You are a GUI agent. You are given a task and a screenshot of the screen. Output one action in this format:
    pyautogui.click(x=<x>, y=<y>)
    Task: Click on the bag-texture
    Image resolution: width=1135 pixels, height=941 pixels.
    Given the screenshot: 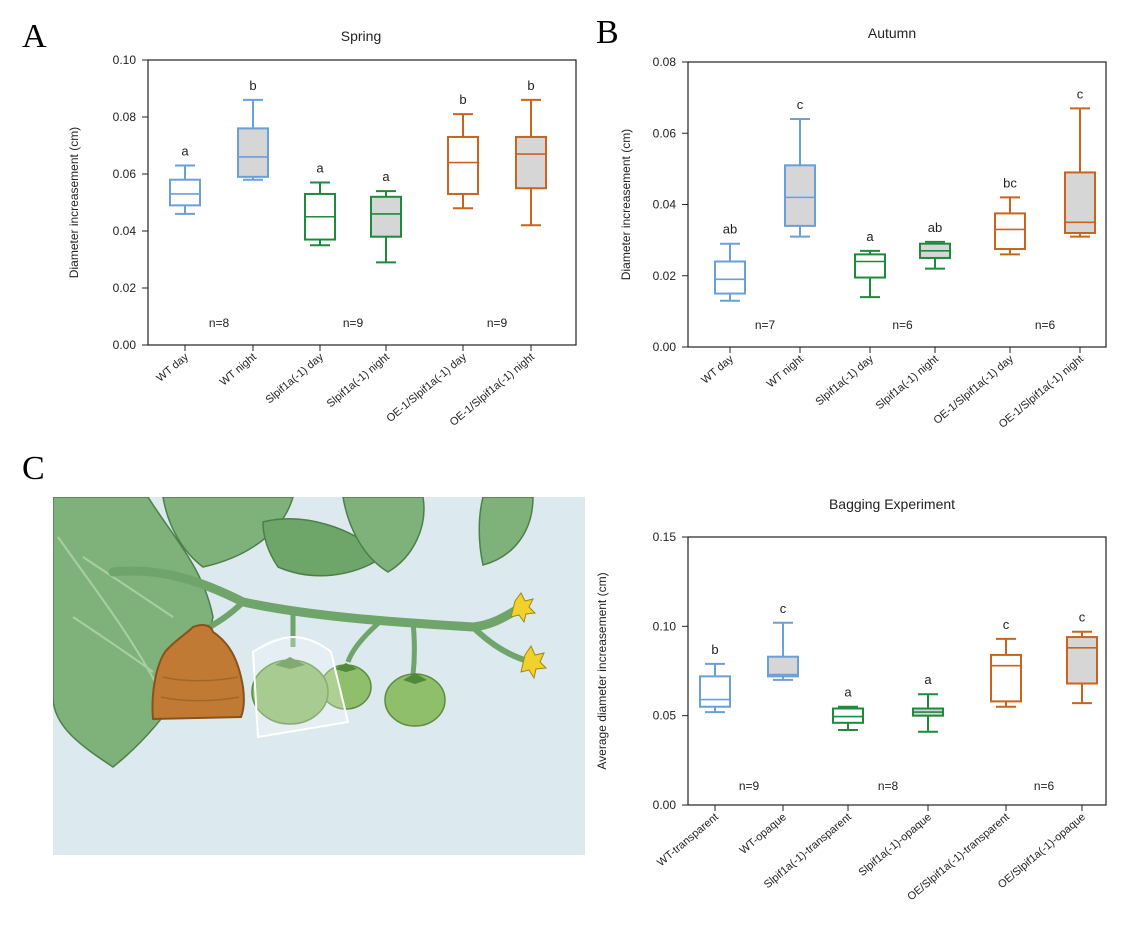 What is the action you would take?
    pyautogui.click(x=200, y=689)
    